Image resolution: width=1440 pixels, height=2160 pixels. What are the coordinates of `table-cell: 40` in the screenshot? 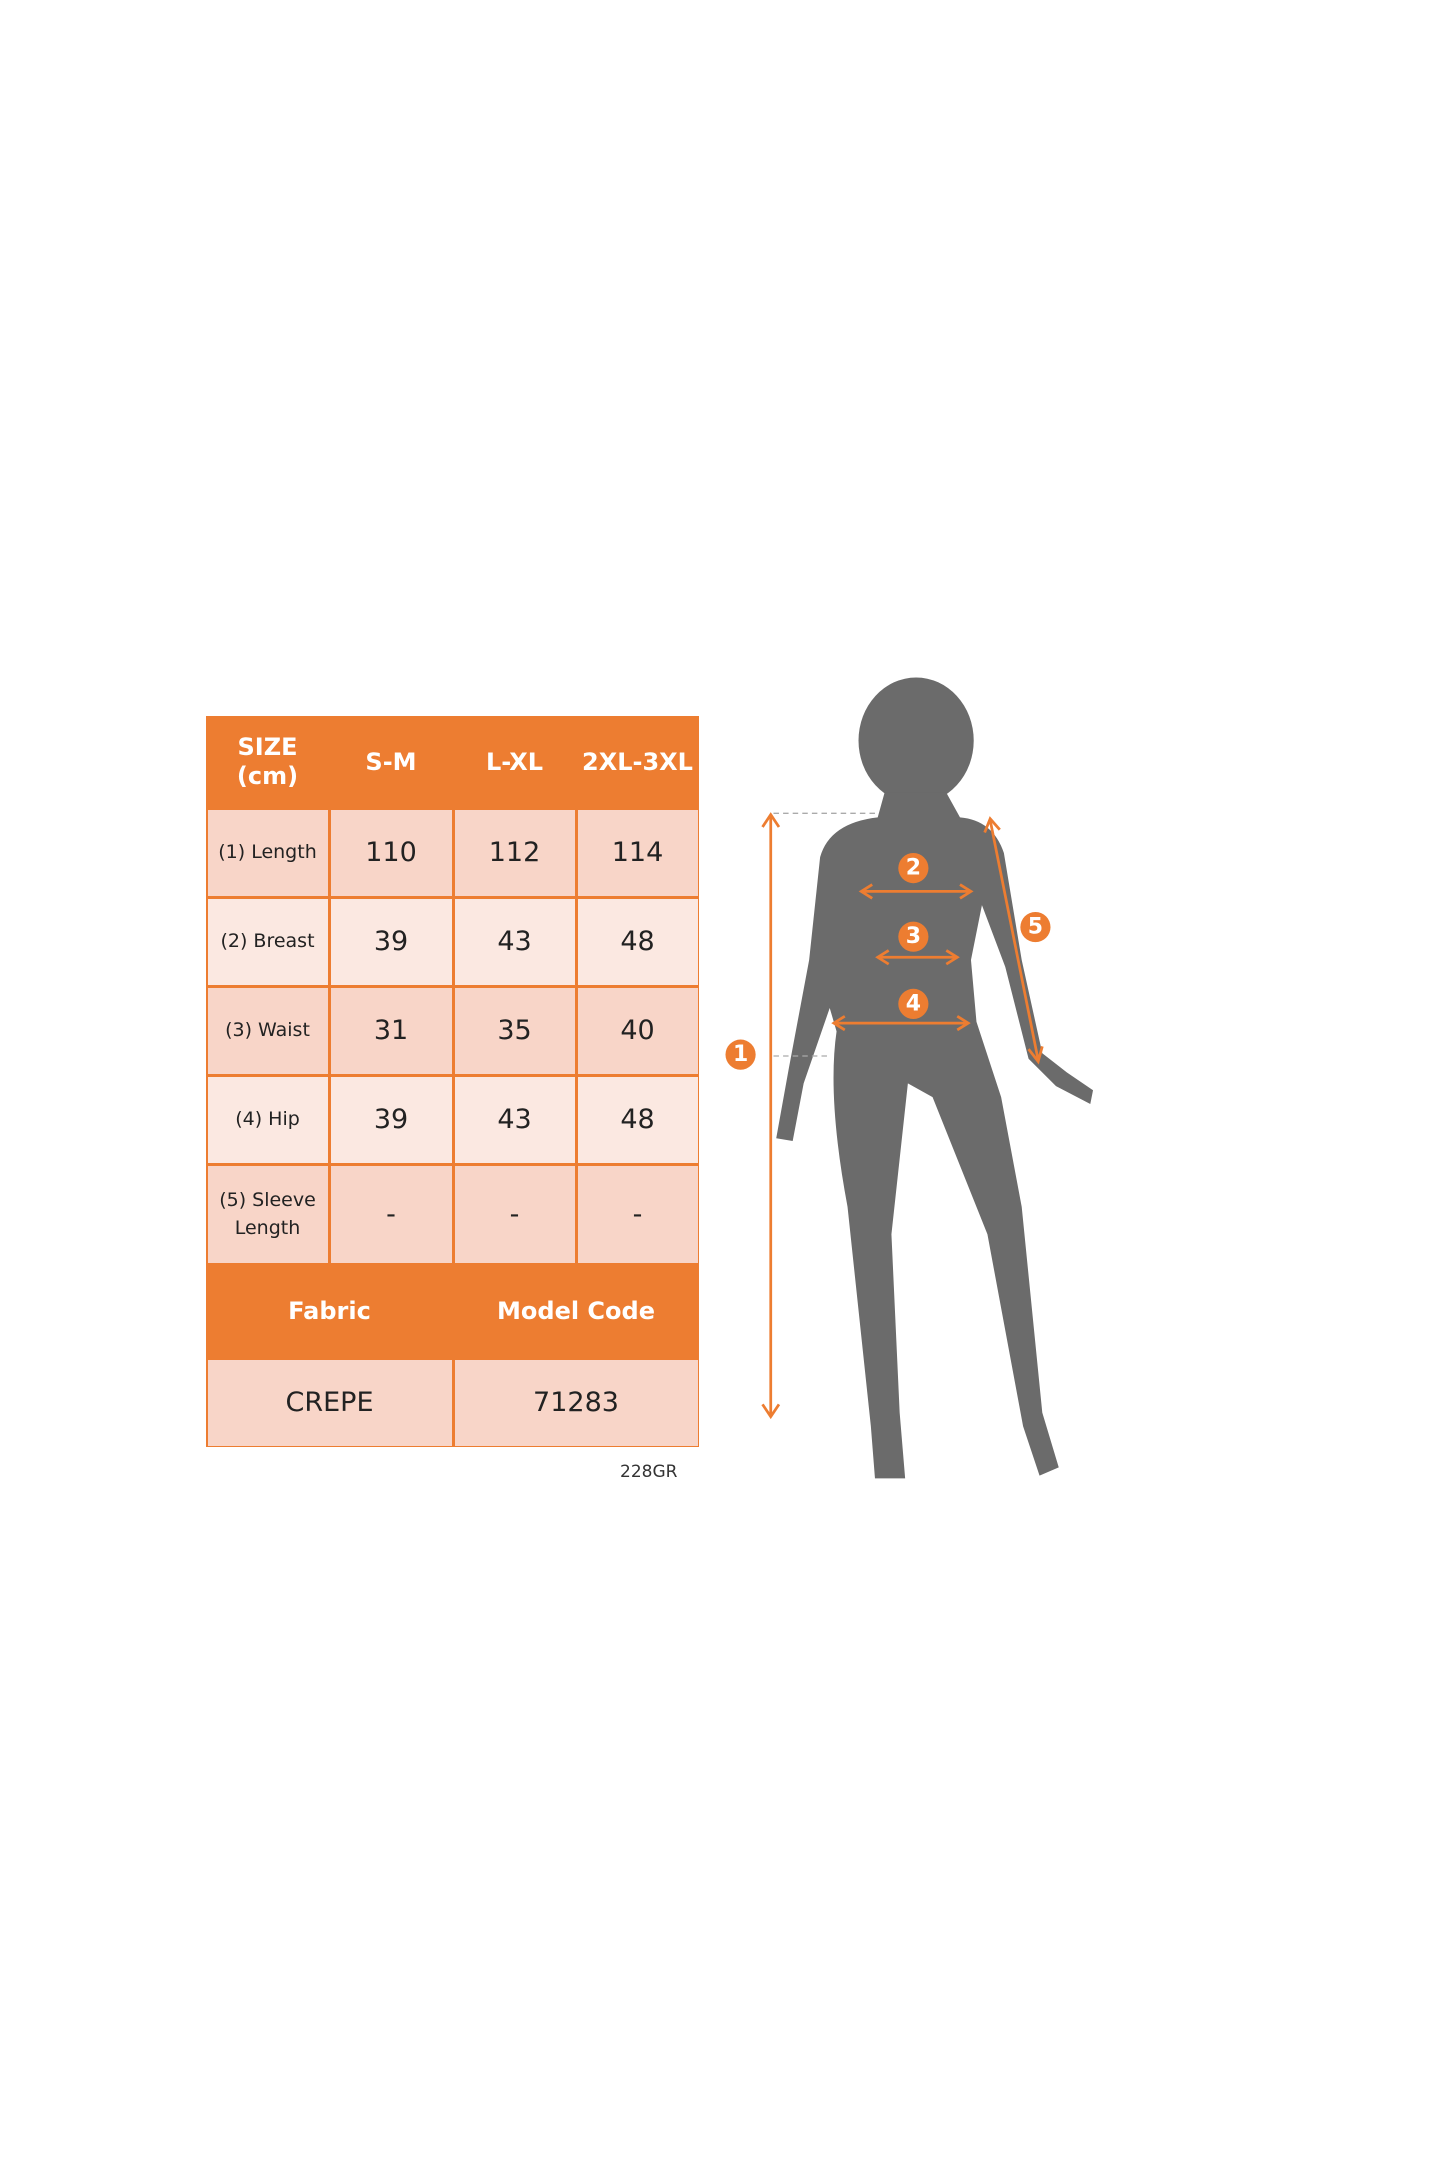 It's located at (637, 1030).